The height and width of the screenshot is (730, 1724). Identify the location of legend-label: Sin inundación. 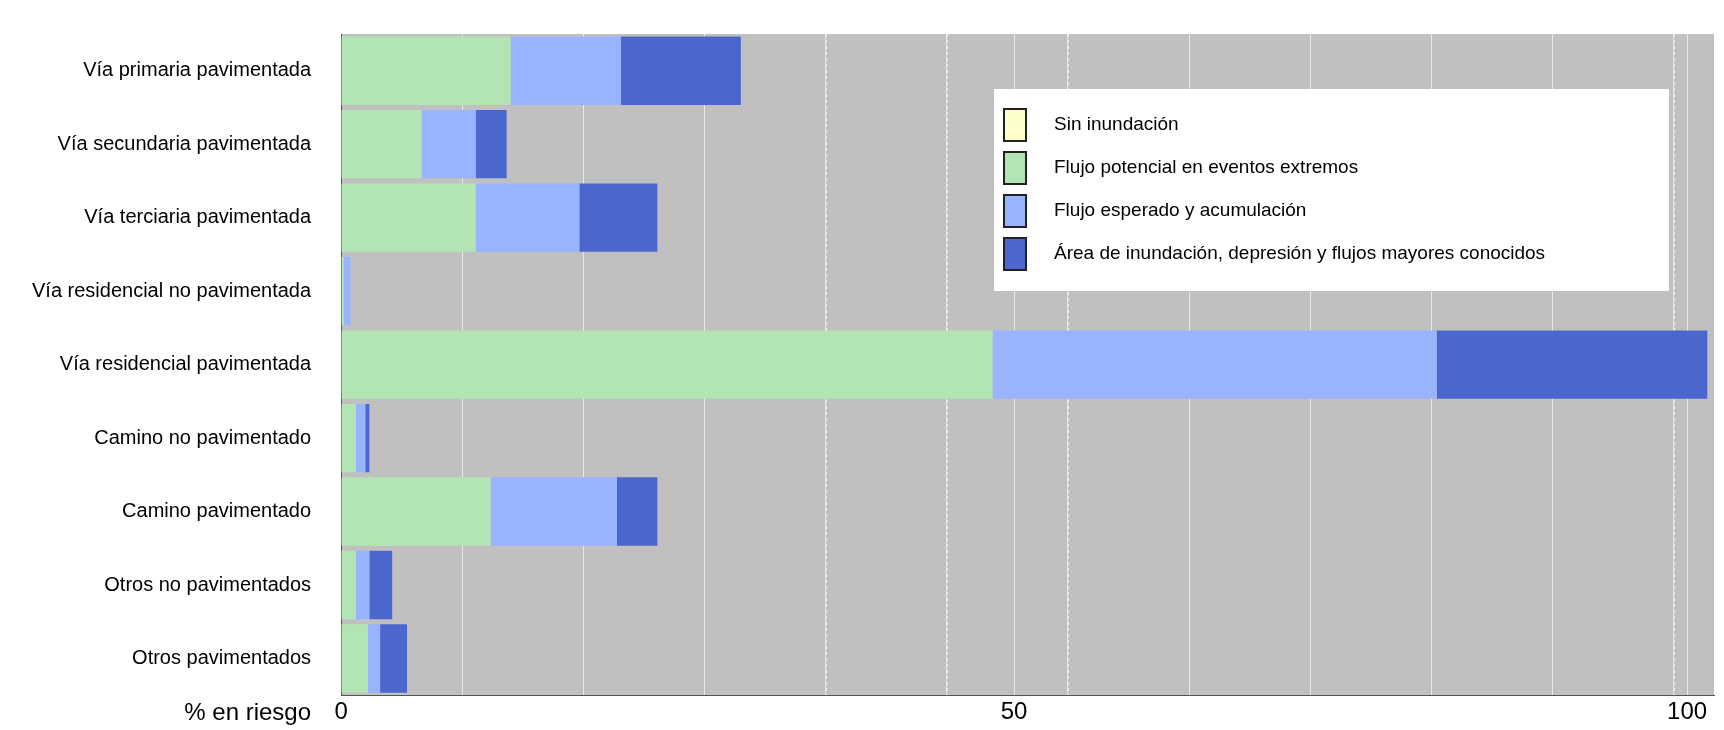
(1116, 124).